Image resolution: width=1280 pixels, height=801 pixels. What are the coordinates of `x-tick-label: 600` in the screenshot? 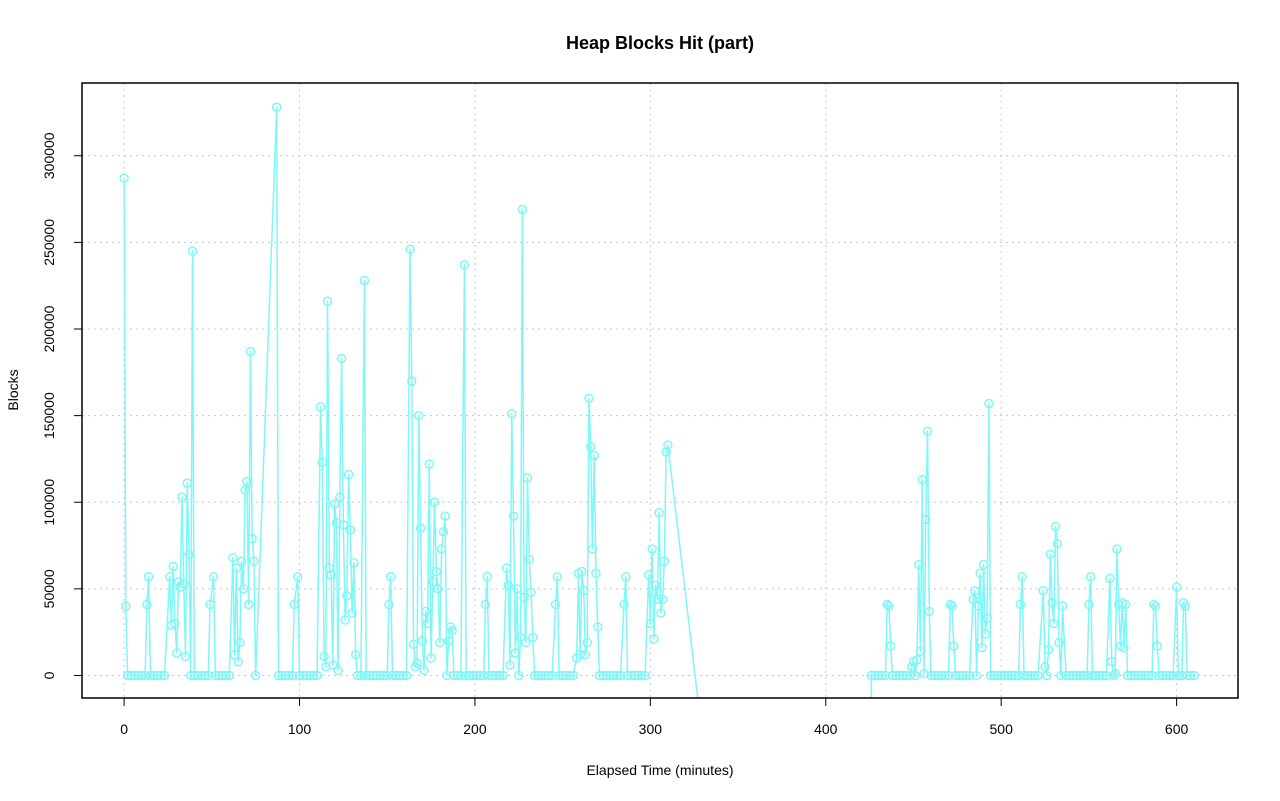 It's located at (1177, 729).